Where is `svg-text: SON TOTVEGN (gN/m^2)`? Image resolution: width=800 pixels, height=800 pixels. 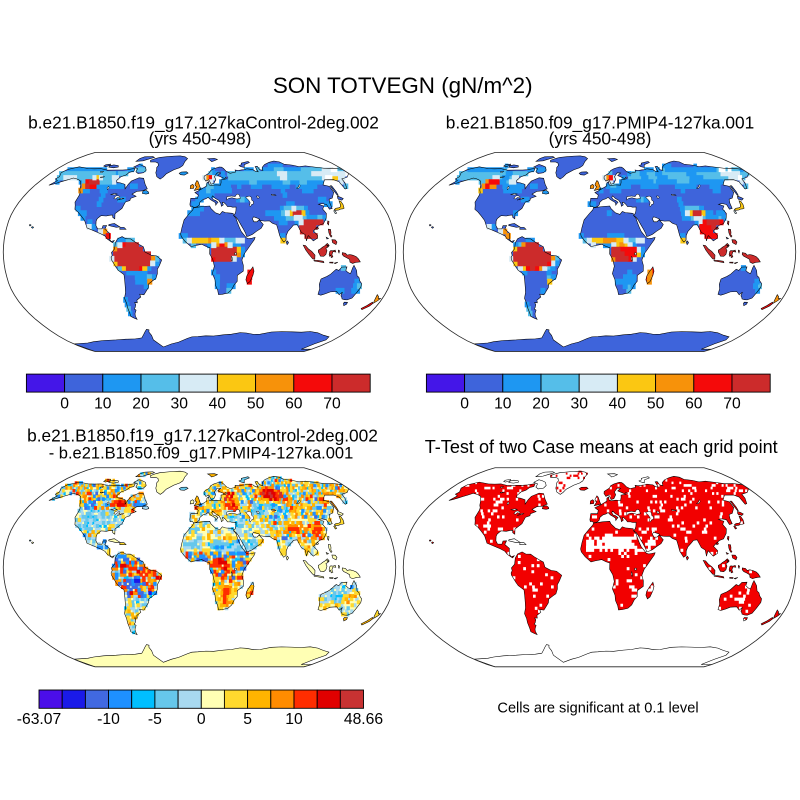 svg-text: SON TOTVEGN (gN/m^2) is located at coordinates (403, 85).